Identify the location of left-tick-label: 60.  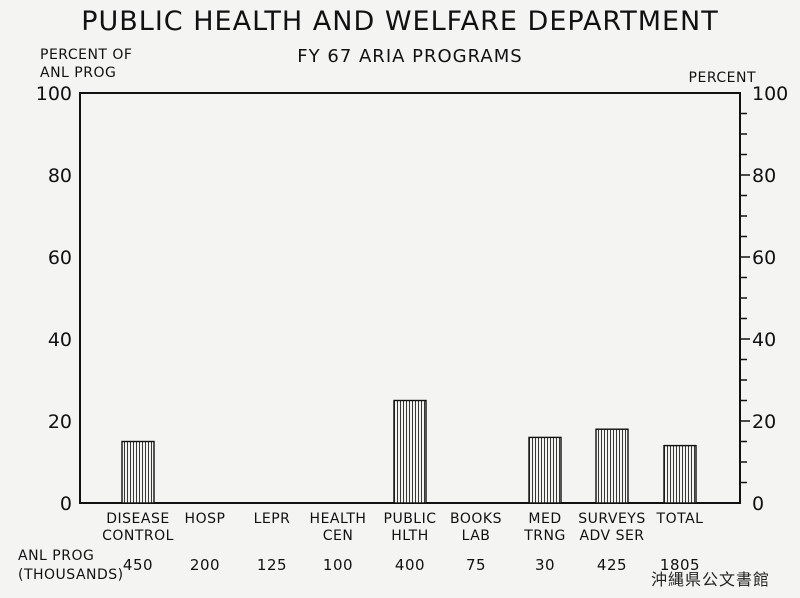
(60, 258).